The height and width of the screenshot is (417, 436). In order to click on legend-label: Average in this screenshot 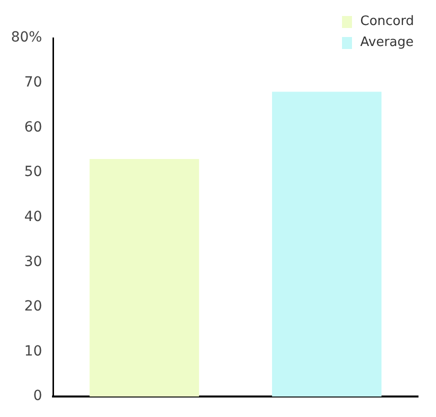, I will do `click(387, 42)`.